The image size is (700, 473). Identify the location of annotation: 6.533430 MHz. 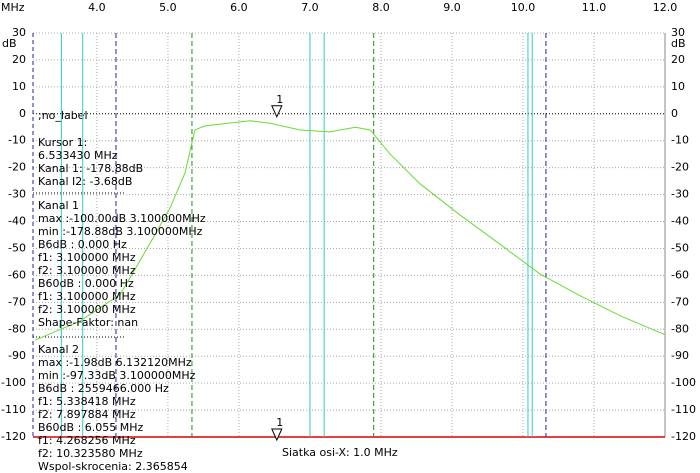
(78, 155).